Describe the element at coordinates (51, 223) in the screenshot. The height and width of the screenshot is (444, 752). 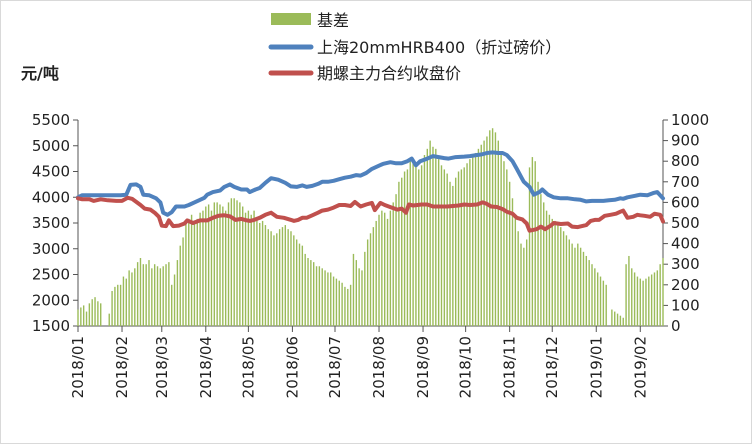
I see `left-tick-label: 3500` at that location.